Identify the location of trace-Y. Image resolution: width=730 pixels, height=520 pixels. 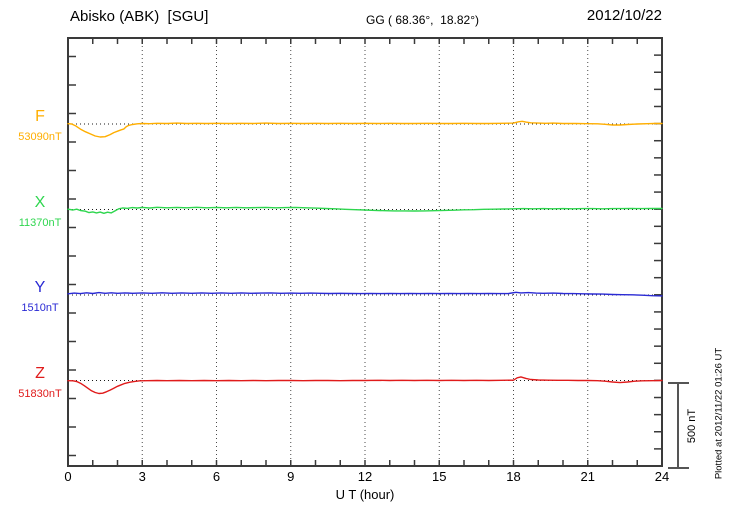
(365, 294).